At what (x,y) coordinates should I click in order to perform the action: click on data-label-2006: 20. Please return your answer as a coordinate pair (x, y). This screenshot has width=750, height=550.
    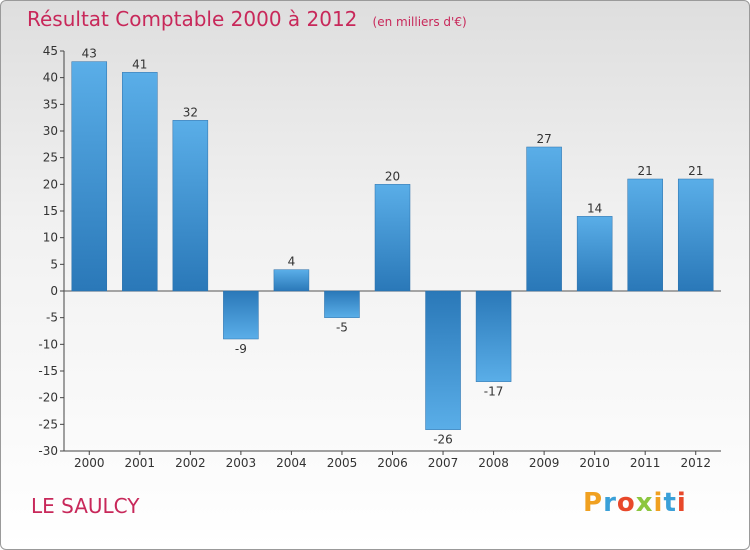
    Looking at the image, I should click on (392, 176).